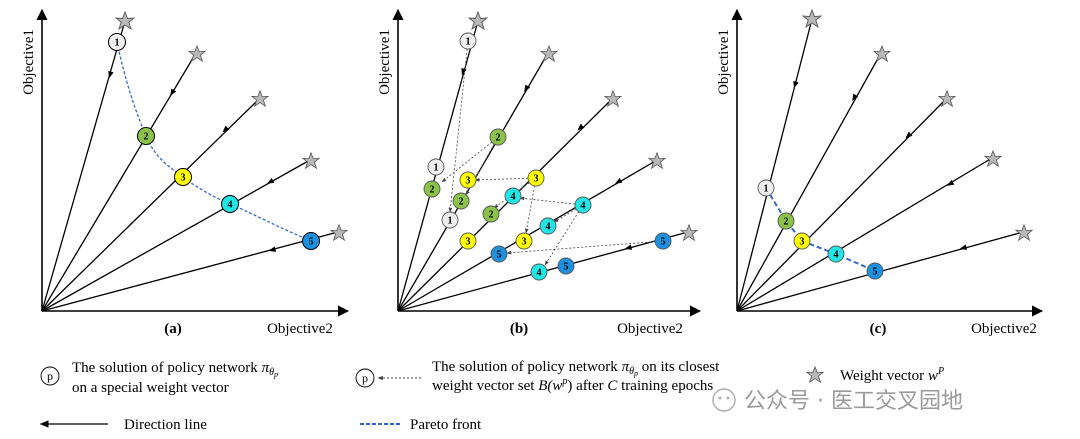  What do you see at coordinates (527, 88) in the screenshot?
I see `panel-b-direction-arrow` at bounding box center [527, 88].